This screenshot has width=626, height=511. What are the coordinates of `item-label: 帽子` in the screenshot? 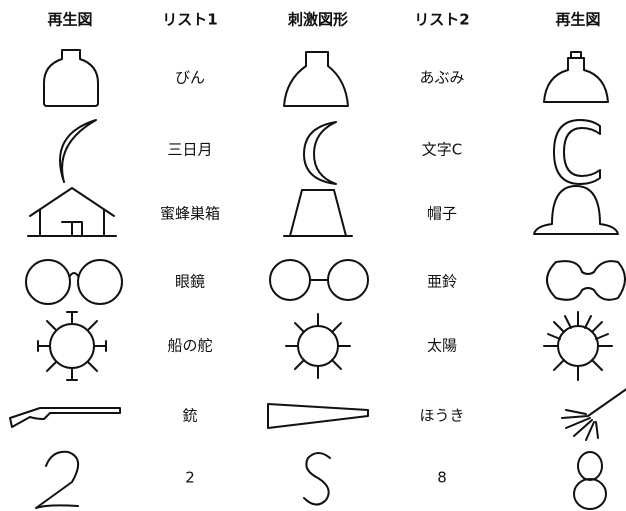 It's located at (442, 214).